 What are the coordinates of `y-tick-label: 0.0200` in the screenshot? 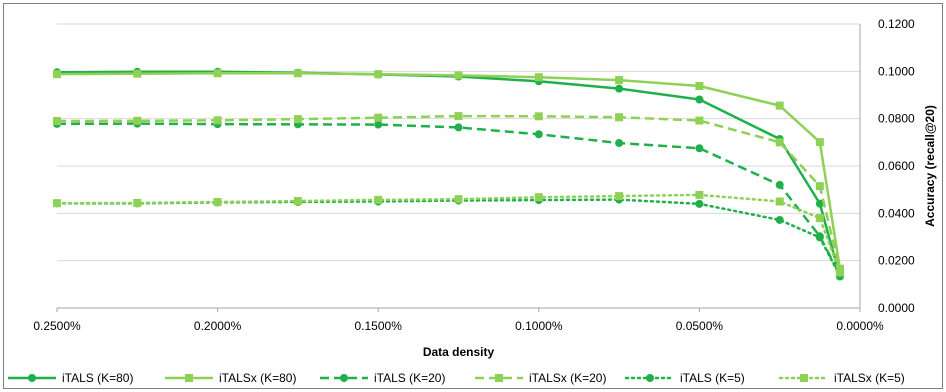 It's located at (896, 261).